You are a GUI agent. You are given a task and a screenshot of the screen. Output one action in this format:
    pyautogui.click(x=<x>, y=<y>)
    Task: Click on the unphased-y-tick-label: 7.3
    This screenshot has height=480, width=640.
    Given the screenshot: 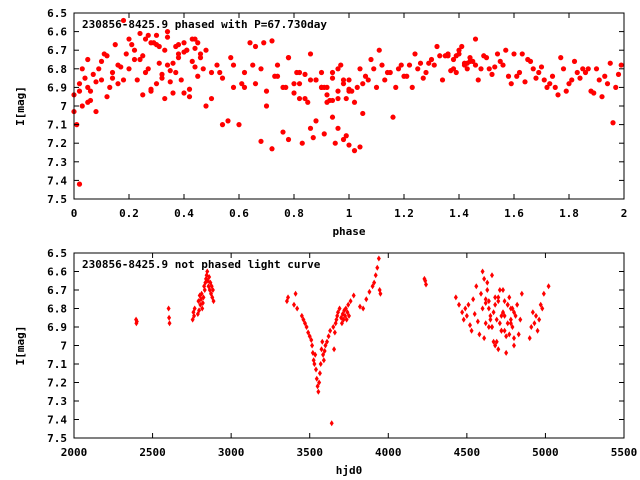 What is the action you would take?
    pyautogui.click(x=57, y=401)
    